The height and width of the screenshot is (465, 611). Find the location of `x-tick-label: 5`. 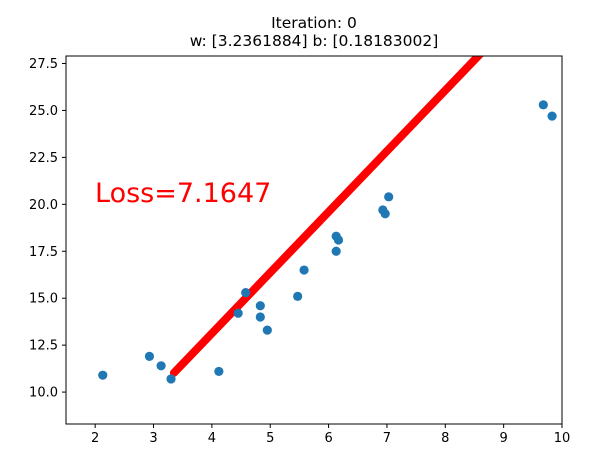

x-tick-label: 5 is located at coordinates (270, 438).